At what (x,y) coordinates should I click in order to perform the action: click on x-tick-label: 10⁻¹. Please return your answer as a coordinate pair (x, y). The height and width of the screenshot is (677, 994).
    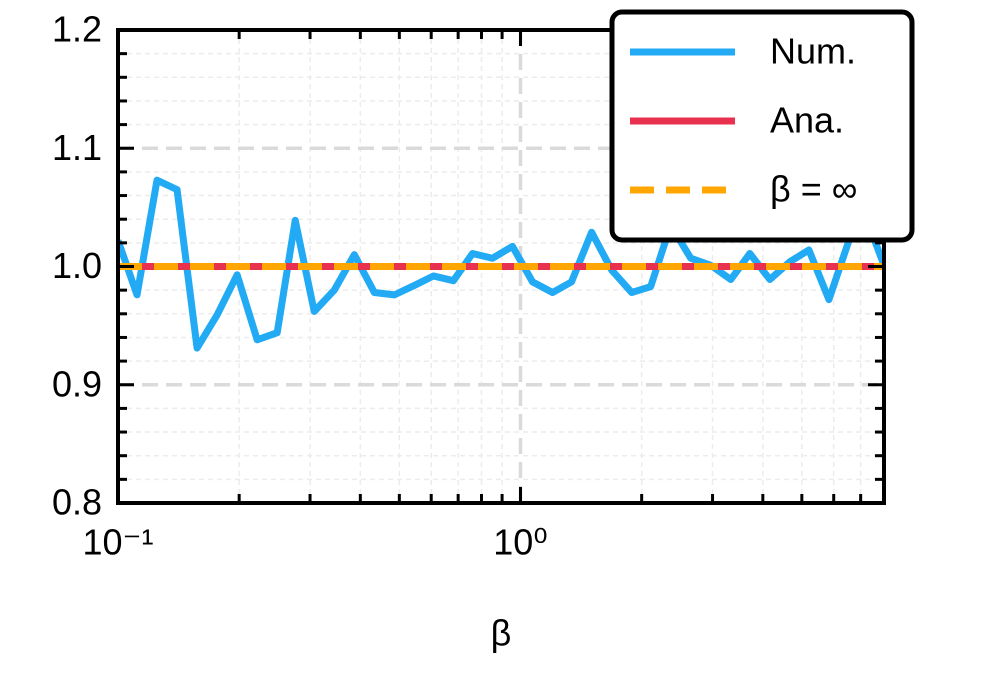
    Looking at the image, I should click on (117, 542).